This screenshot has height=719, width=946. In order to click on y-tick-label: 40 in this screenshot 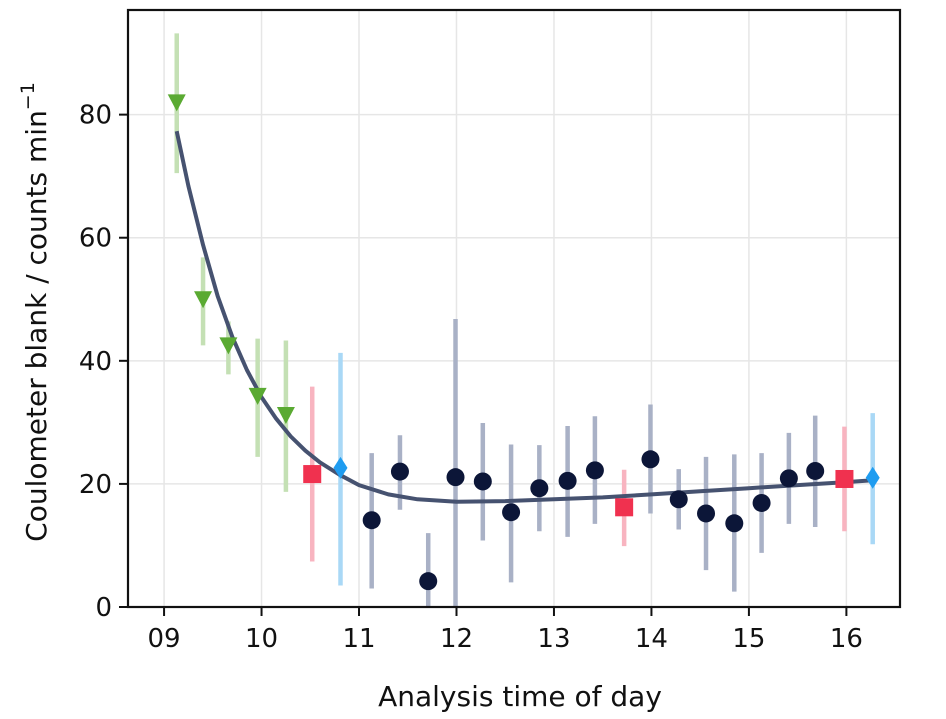, I will do `click(95, 362)`.